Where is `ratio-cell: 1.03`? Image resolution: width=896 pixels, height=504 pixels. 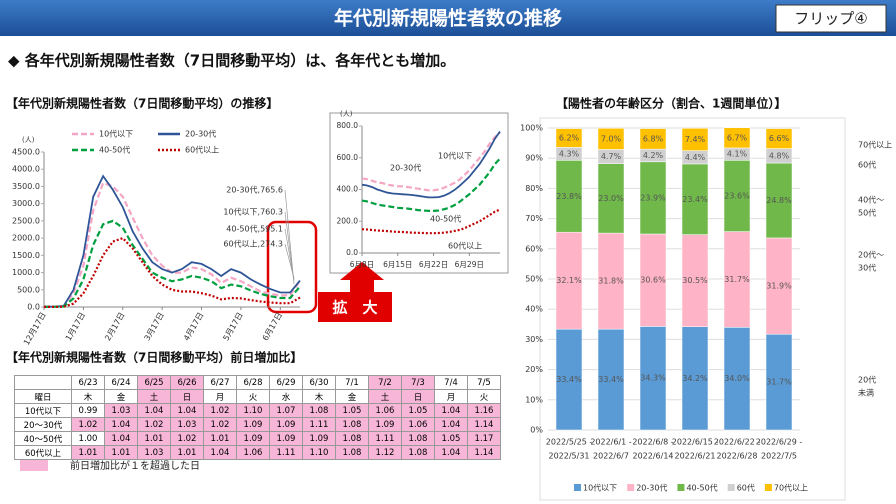
ratio-cell: 1.03 is located at coordinates (154, 452).